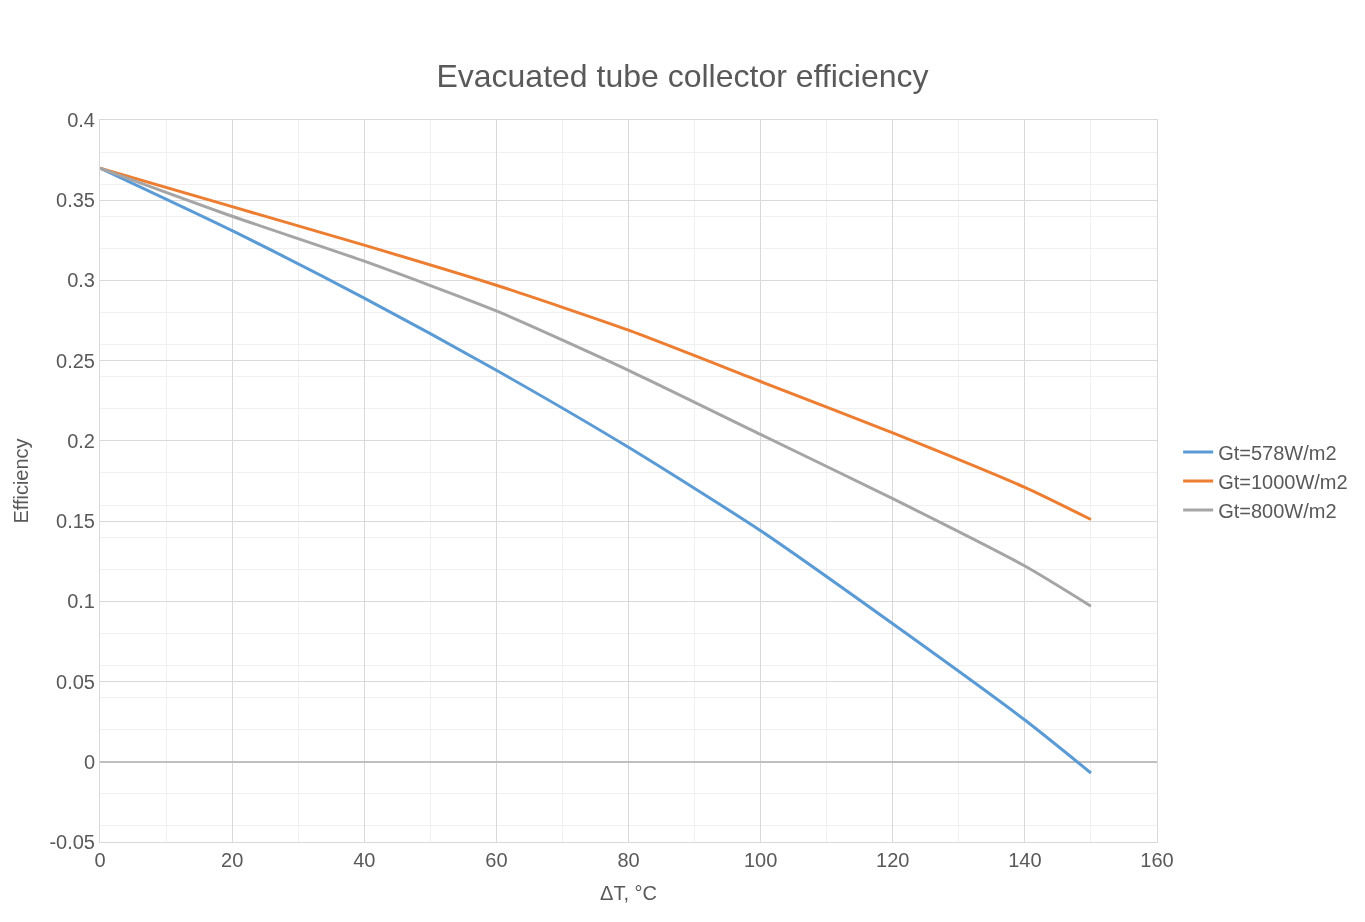  What do you see at coordinates (893, 860) in the screenshot?
I see `x-tick-label: 120` at bounding box center [893, 860].